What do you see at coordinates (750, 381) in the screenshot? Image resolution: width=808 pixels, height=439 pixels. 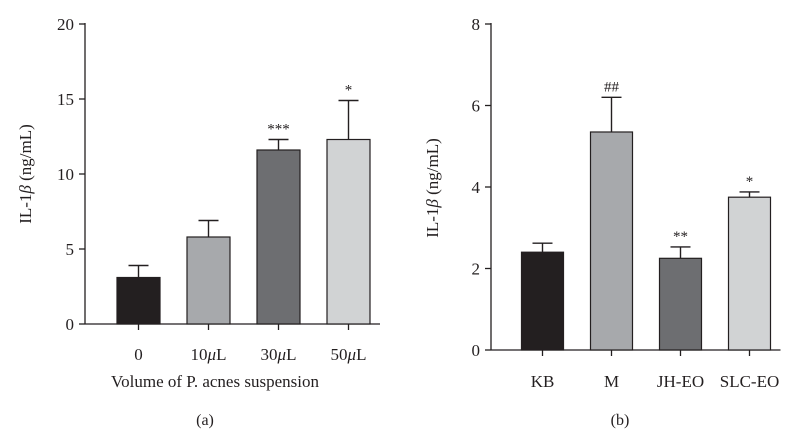 I see `panel-b-x-tick-label: SLC-EO` at bounding box center [750, 381].